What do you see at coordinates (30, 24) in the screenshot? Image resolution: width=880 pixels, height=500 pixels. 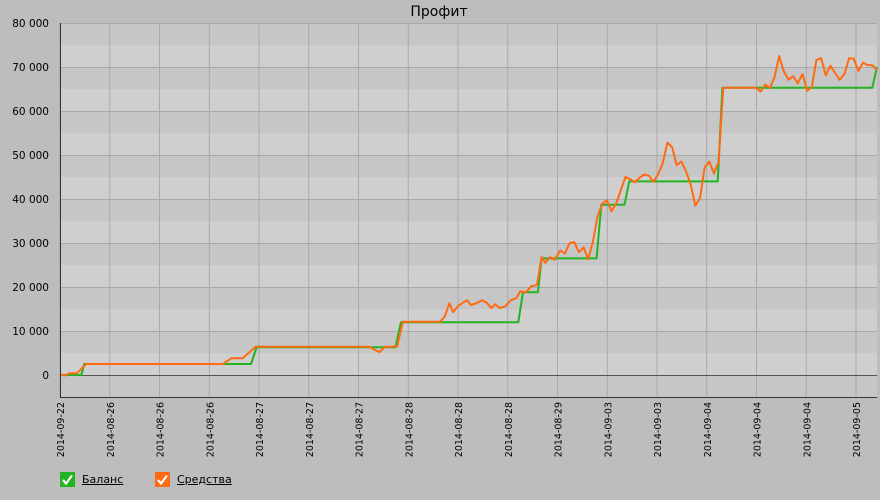 I see `y-tick-label: 80 000` at bounding box center [30, 24].